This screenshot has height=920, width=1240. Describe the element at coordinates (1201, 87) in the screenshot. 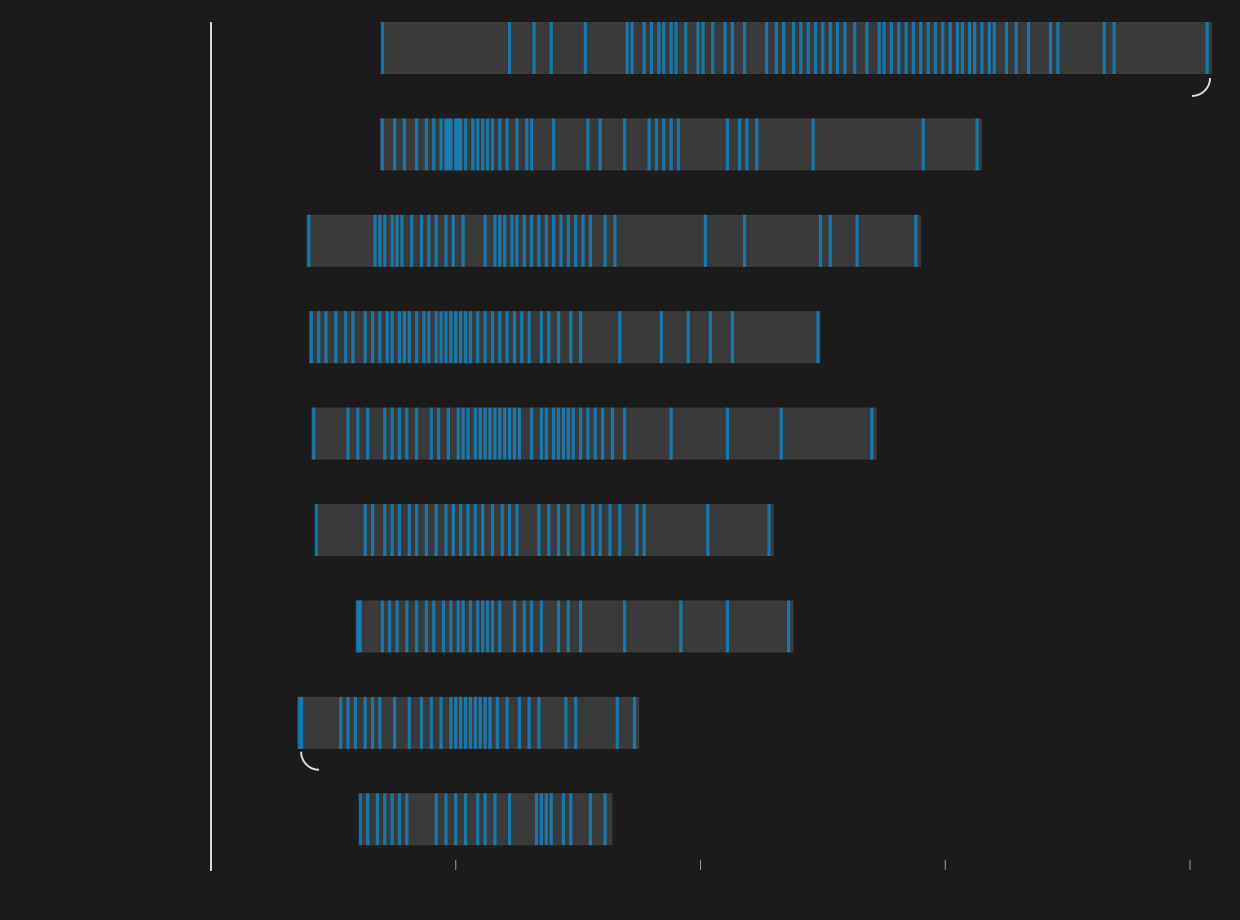

I see `end-marker-arc` at that location.